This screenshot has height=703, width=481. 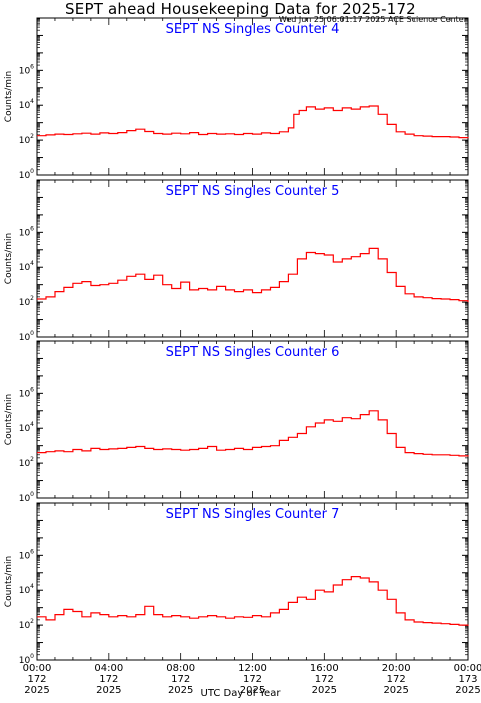 What do you see at coordinates (324, 668) in the screenshot?
I see `x-tick-label: 16:00` at bounding box center [324, 668].